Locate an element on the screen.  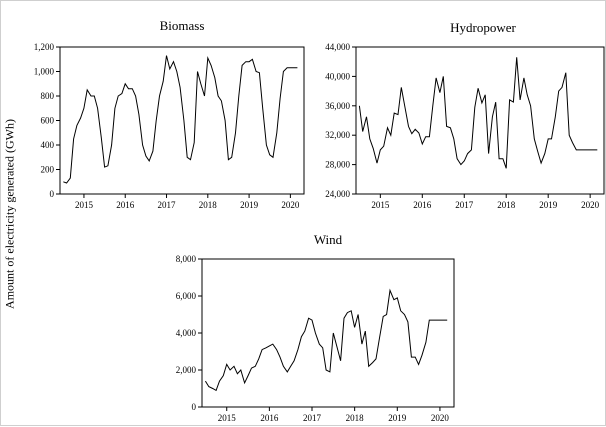
hydropower-x-tick: 2018 is located at coordinates (506, 202).